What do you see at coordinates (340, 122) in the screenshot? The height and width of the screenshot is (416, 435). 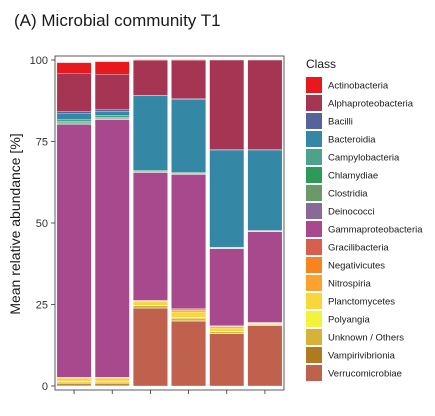 I see `legend-label: Bacilli` at bounding box center [340, 122].